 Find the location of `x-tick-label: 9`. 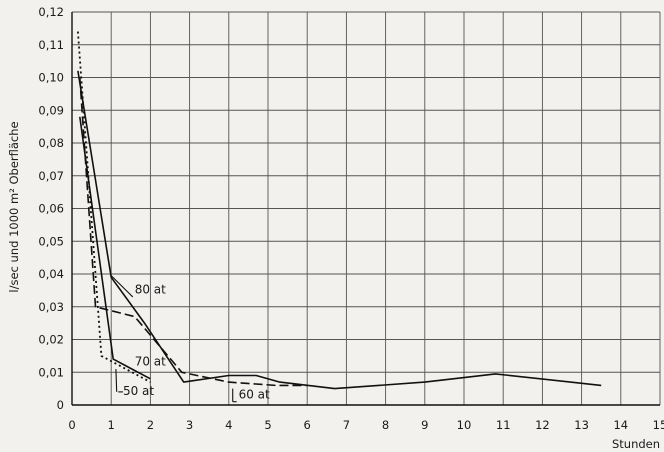

x-tick-label: 9 is located at coordinates (424, 425).